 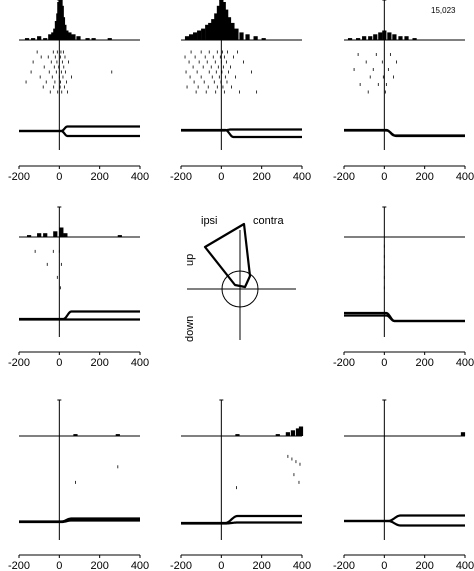 What do you see at coordinates (240, 289) in the screenshot?
I see `polar-unit-circle` at bounding box center [240, 289].